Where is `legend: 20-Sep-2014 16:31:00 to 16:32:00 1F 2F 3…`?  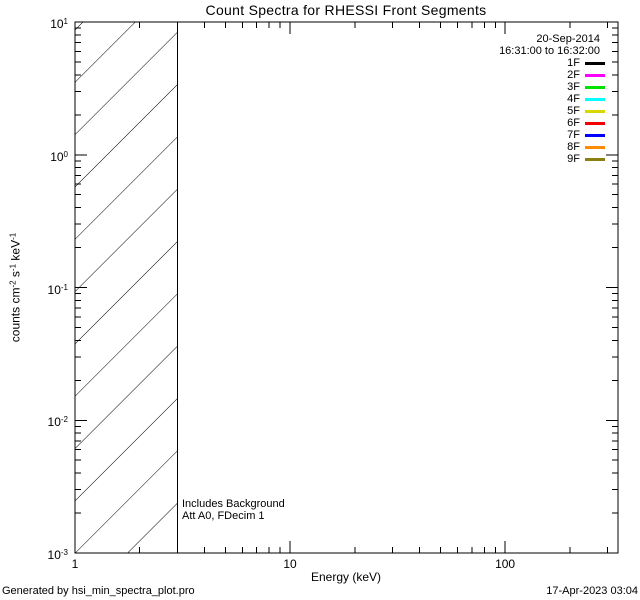 legend: 20-Sep-2014 16:31:00 to 16:32:00 1F 2F 3… is located at coordinates (552, 99).